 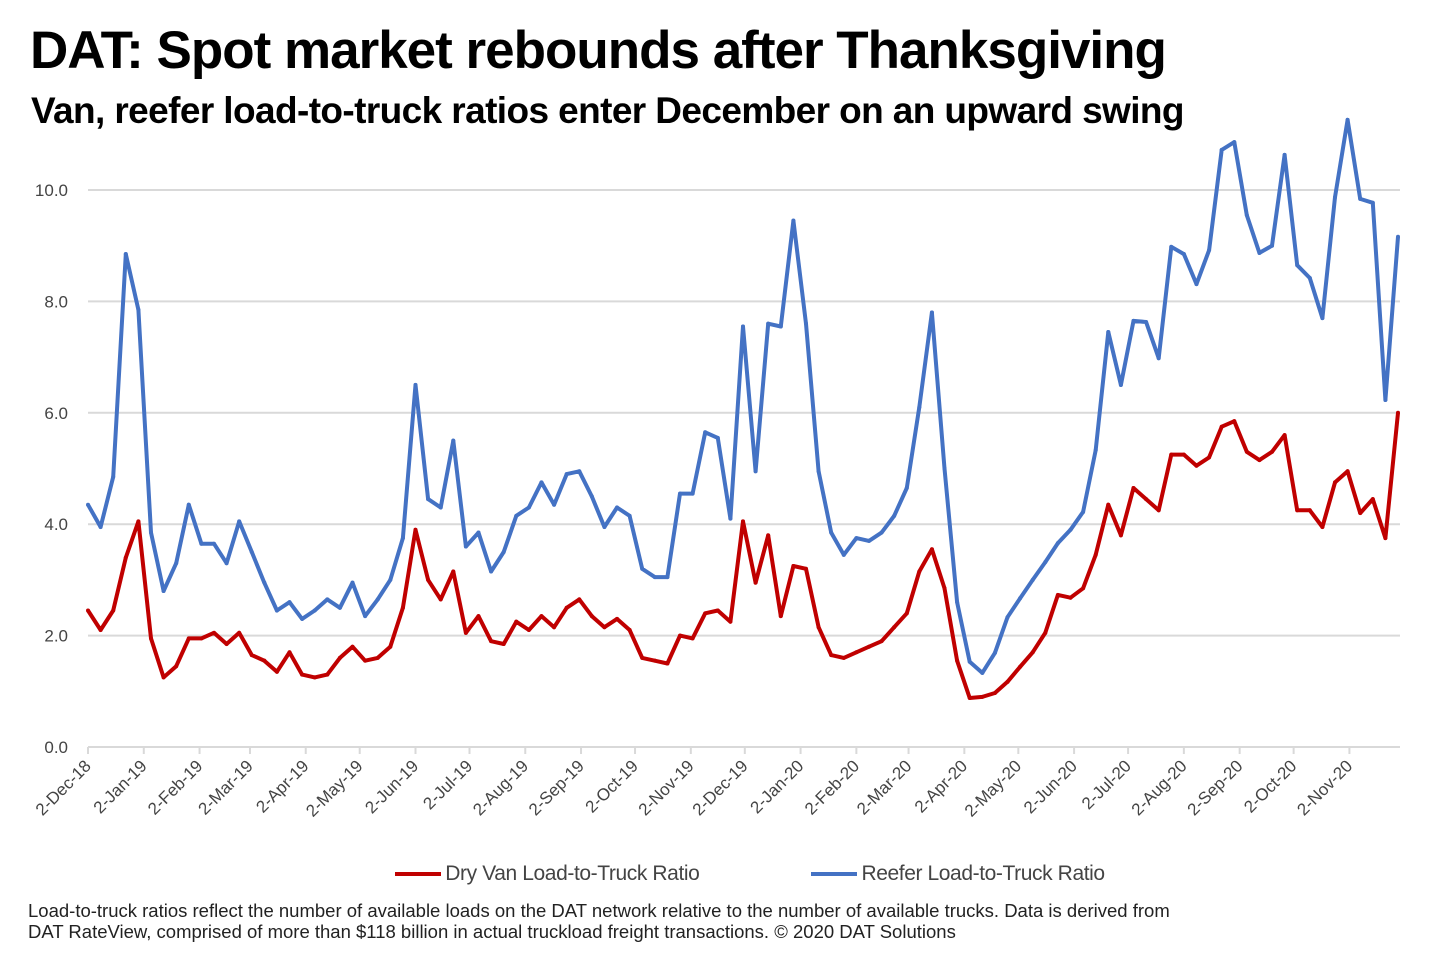 What do you see at coordinates (1215, 787) in the screenshot?
I see `x-tick-label: 2-Sep-20` at bounding box center [1215, 787].